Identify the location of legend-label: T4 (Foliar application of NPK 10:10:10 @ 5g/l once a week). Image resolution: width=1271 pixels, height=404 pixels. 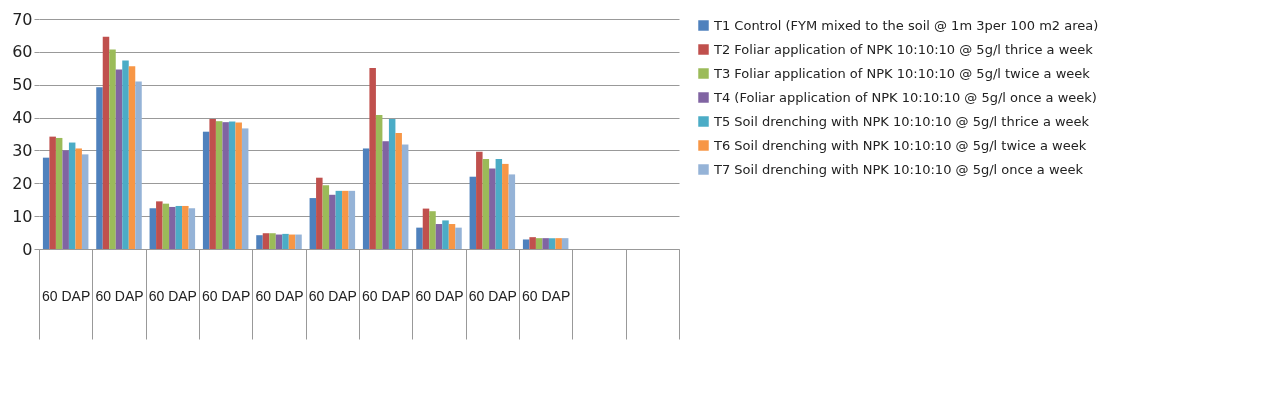
(905, 97).